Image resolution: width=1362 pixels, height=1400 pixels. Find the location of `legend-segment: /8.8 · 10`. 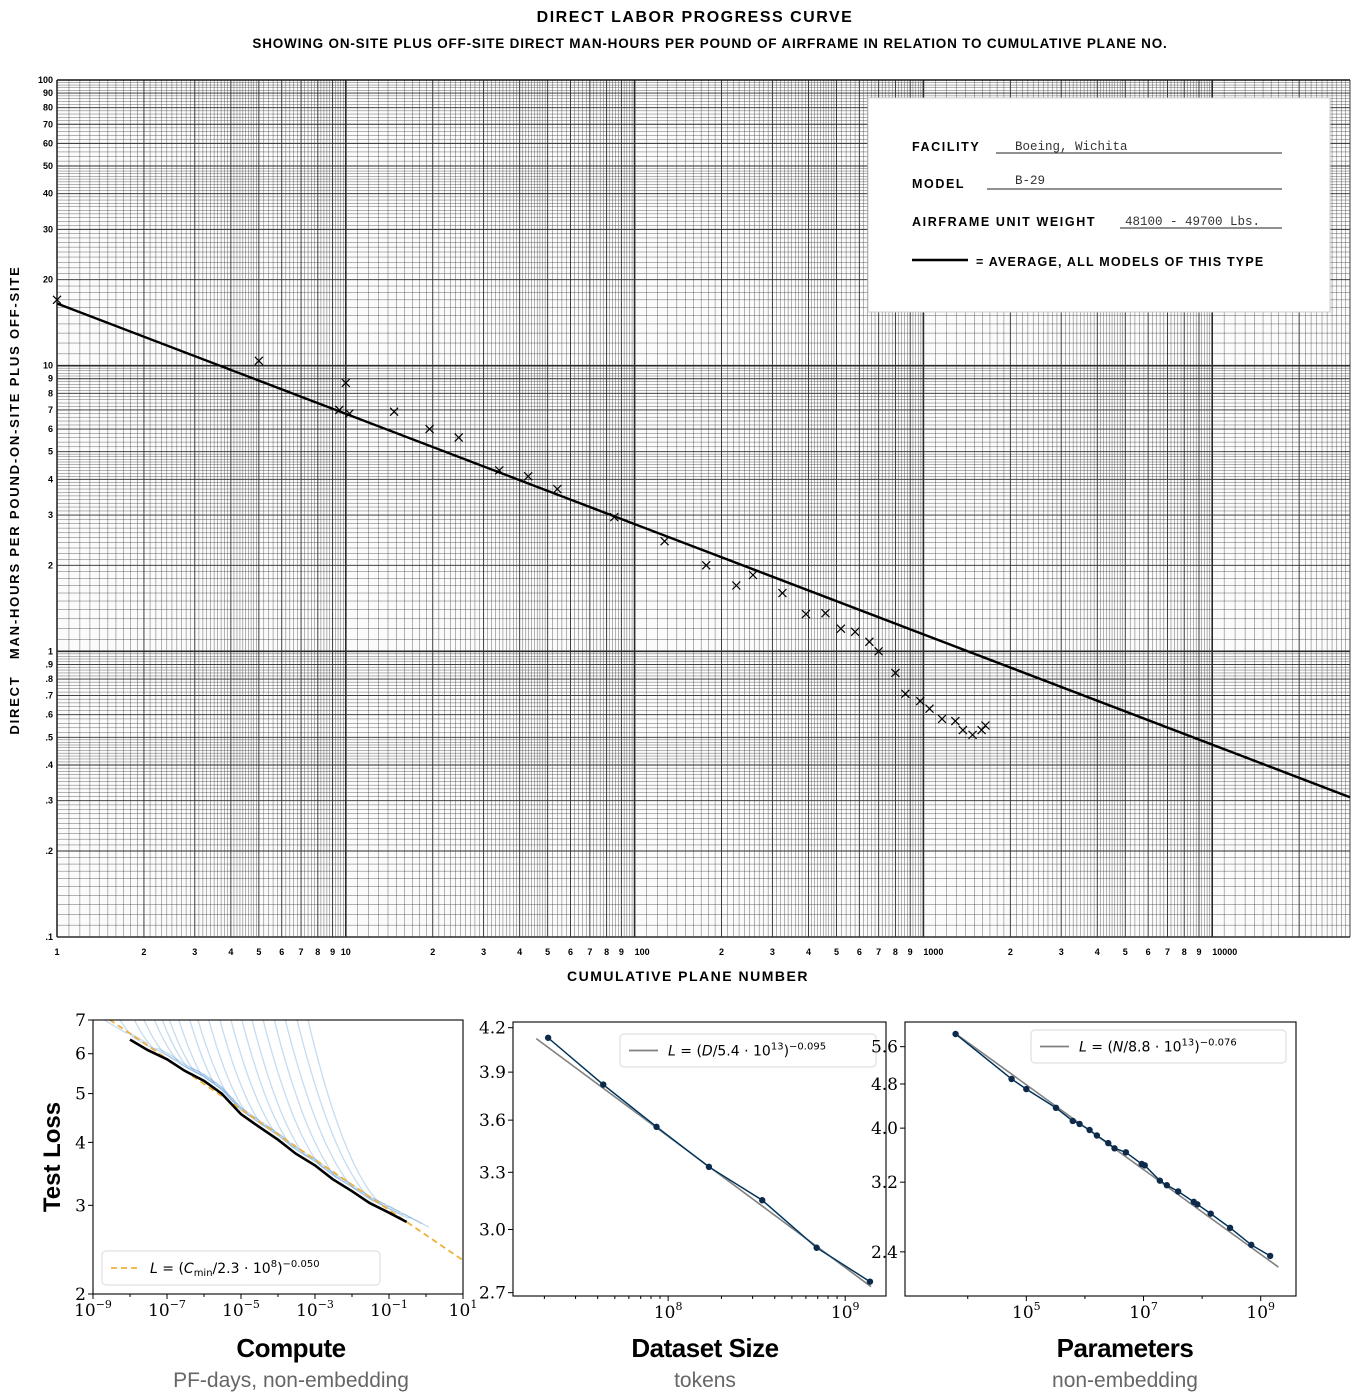

legend-segment: /8.8 · 10 is located at coordinates (1152, 1048).